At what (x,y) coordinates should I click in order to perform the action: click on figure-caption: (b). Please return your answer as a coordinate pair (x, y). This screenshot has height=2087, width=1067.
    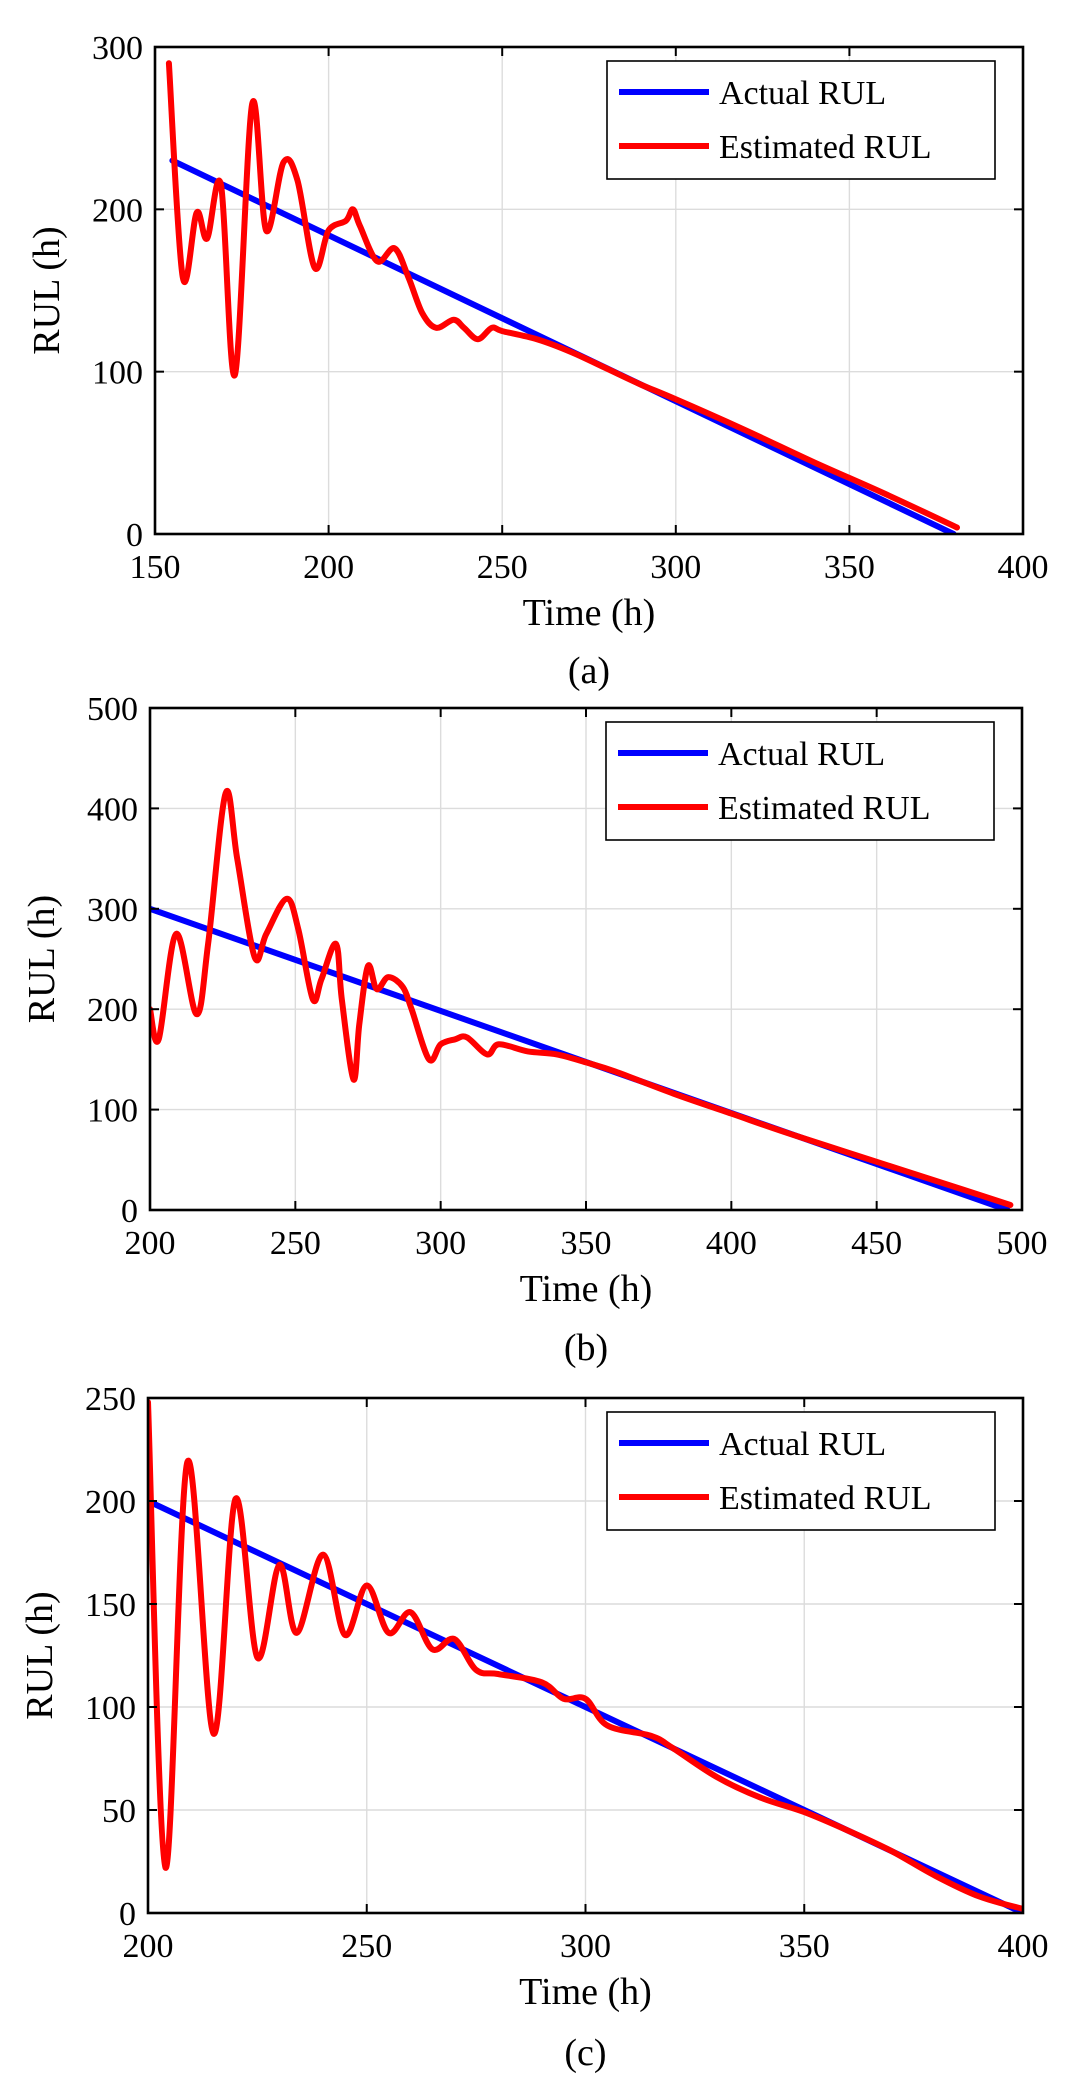
    Looking at the image, I should click on (586, 1348).